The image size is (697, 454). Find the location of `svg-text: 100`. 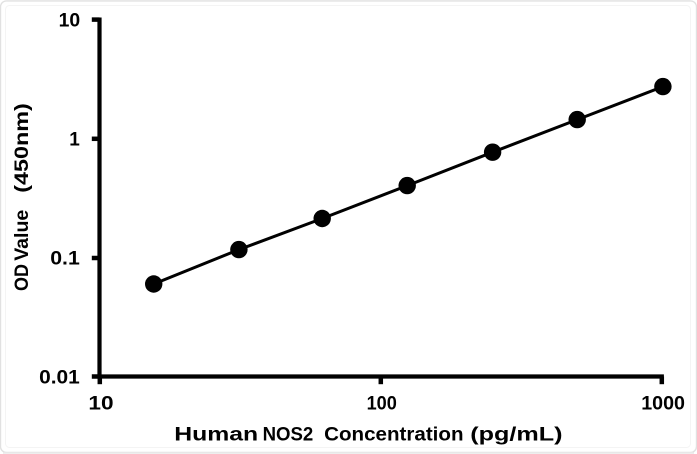

svg-text: 100 is located at coordinates (382, 402).